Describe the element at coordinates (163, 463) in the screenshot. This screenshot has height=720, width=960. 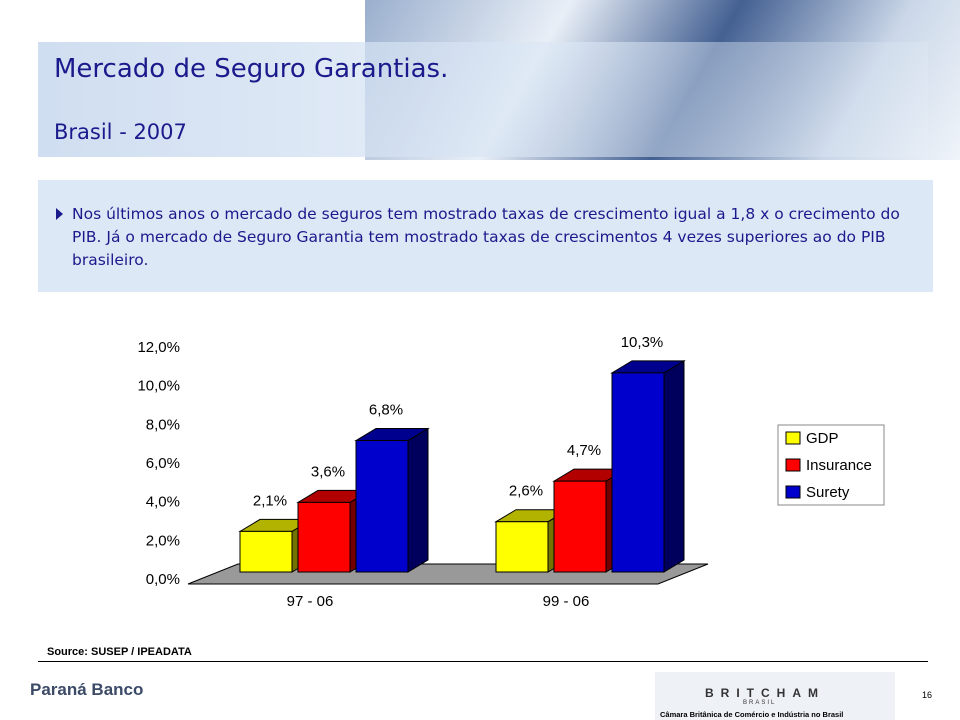
I see `y-tick-label: 6,0%` at that location.